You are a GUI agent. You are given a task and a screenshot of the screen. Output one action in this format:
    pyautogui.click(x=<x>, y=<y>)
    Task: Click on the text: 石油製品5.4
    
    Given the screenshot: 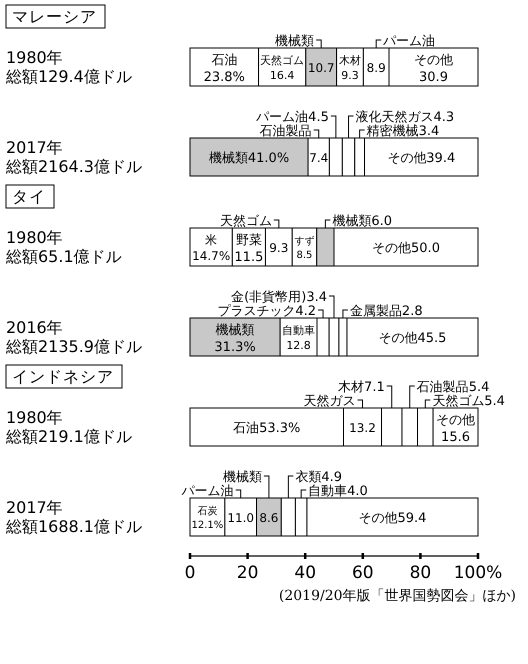 What is the action you would take?
    pyautogui.click(x=453, y=387)
    